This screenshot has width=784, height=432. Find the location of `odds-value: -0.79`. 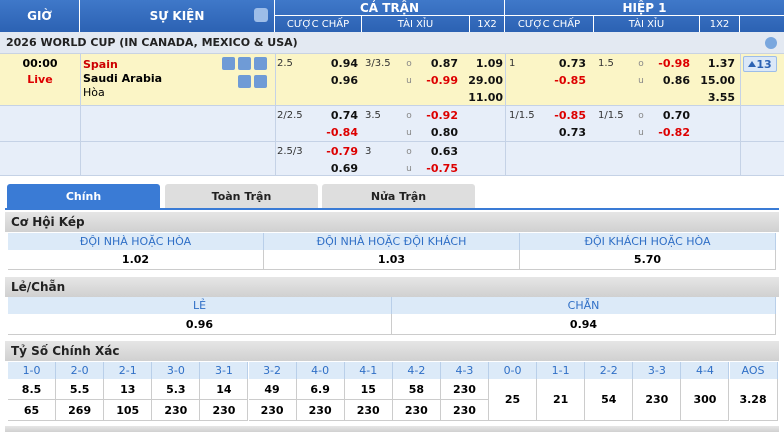

odds-value: -0.79 is located at coordinates (342, 151).